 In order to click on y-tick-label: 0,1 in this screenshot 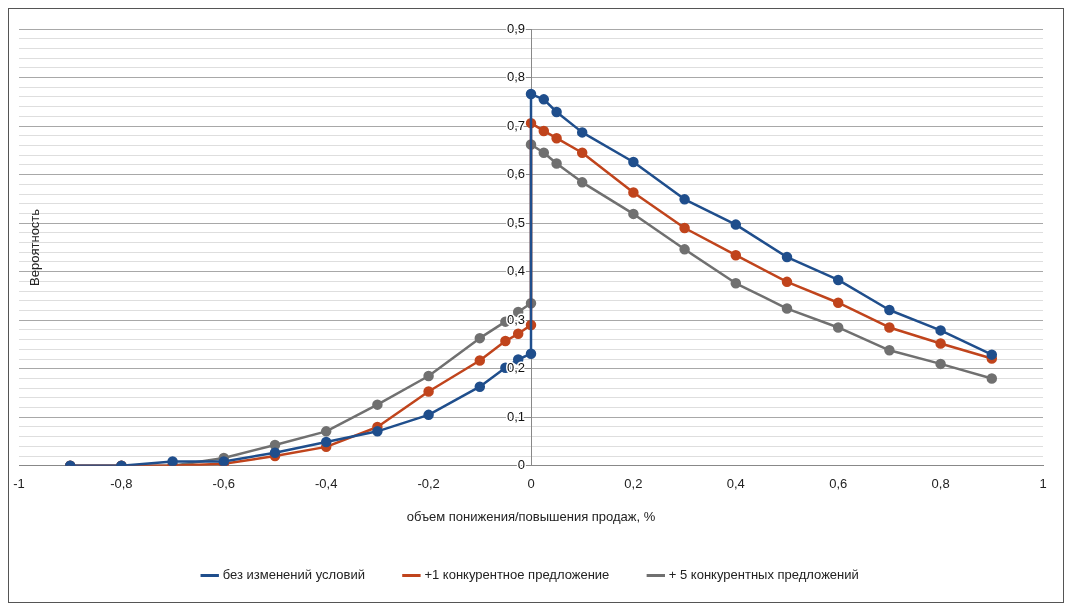, I will do `click(515, 416)`.